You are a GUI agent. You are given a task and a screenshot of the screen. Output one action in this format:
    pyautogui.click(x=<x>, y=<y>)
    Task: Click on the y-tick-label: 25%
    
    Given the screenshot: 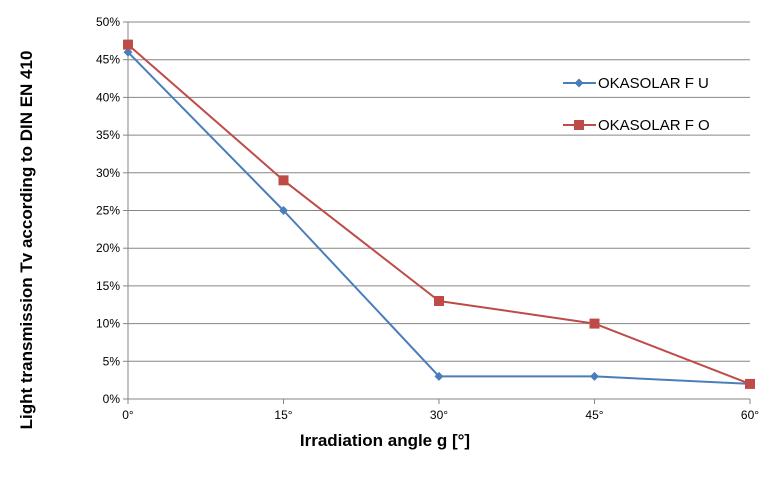 What is the action you would take?
    pyautogui.click(x=108, y=211)
    